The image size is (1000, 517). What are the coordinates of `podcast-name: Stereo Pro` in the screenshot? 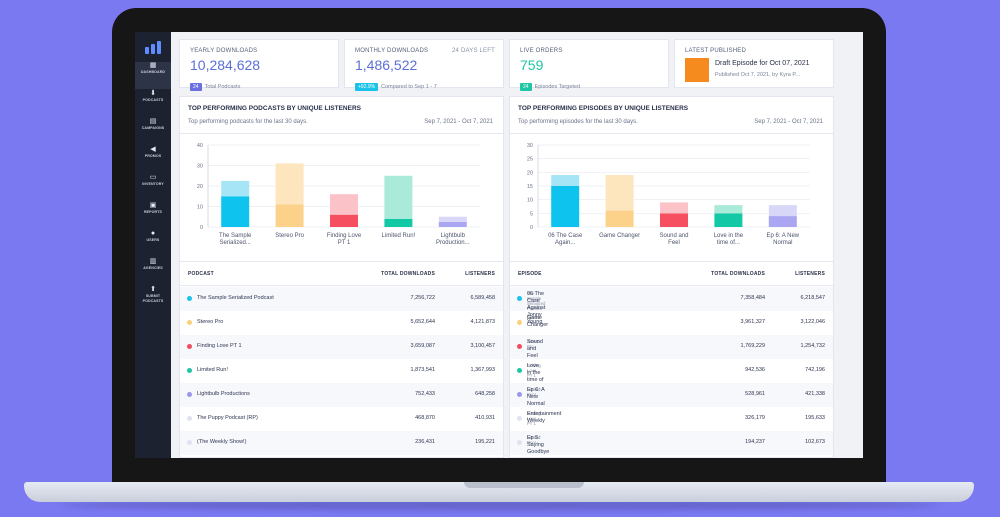 It's located at (210, 322).